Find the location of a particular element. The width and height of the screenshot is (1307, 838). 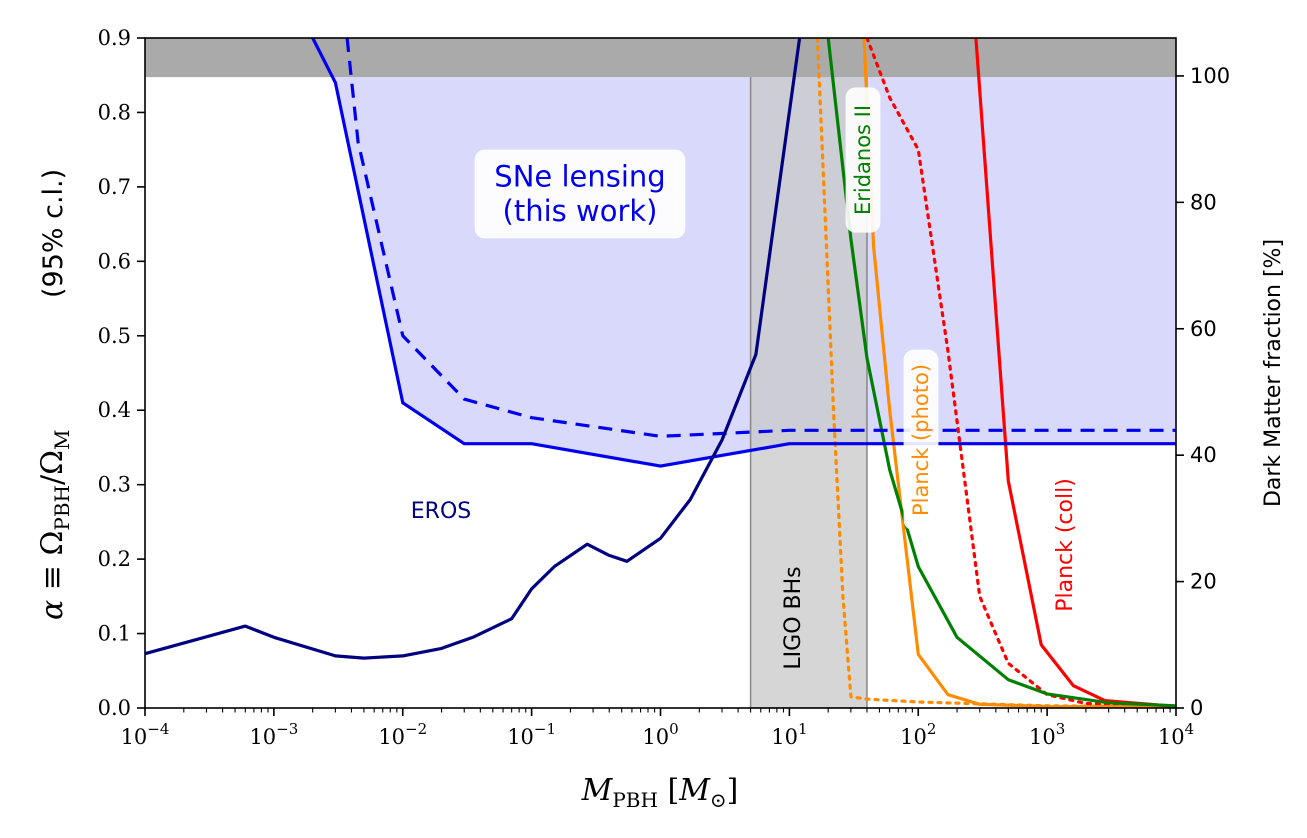

y-tick-label: 0.2 is located at coordinates (114, 559).